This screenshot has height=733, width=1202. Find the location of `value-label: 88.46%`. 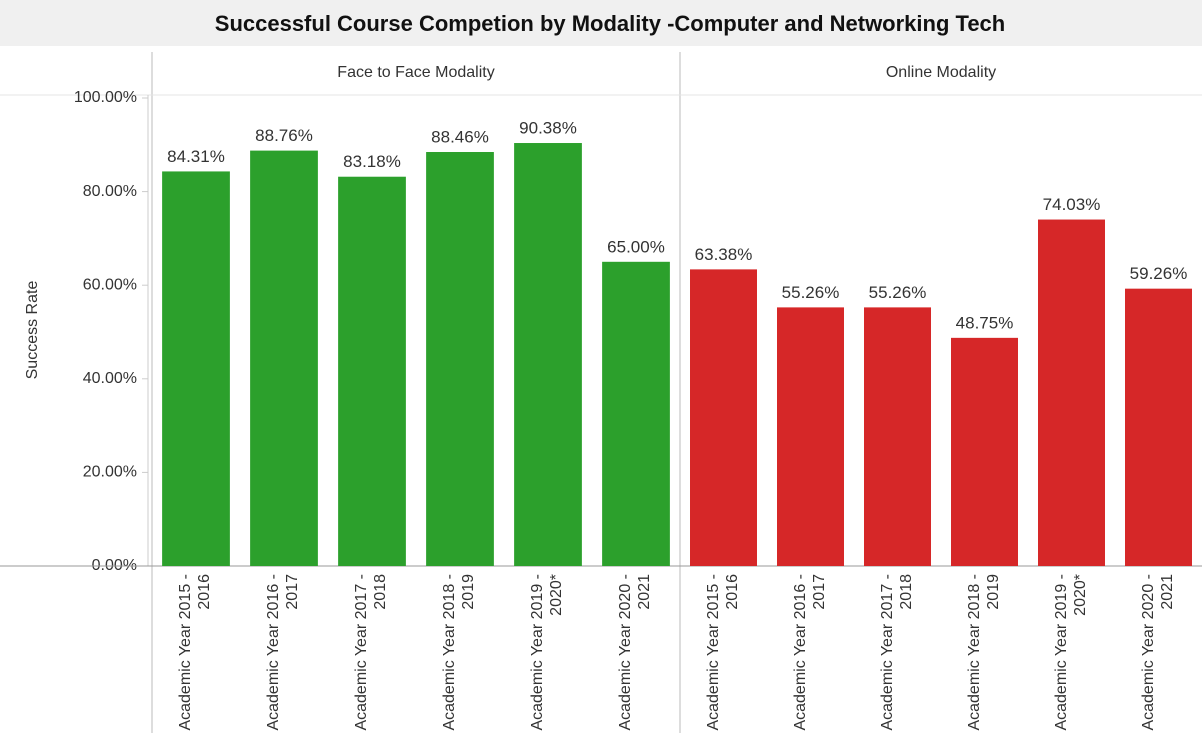

value-label: 88.46% is located at coordinates (460, 136).